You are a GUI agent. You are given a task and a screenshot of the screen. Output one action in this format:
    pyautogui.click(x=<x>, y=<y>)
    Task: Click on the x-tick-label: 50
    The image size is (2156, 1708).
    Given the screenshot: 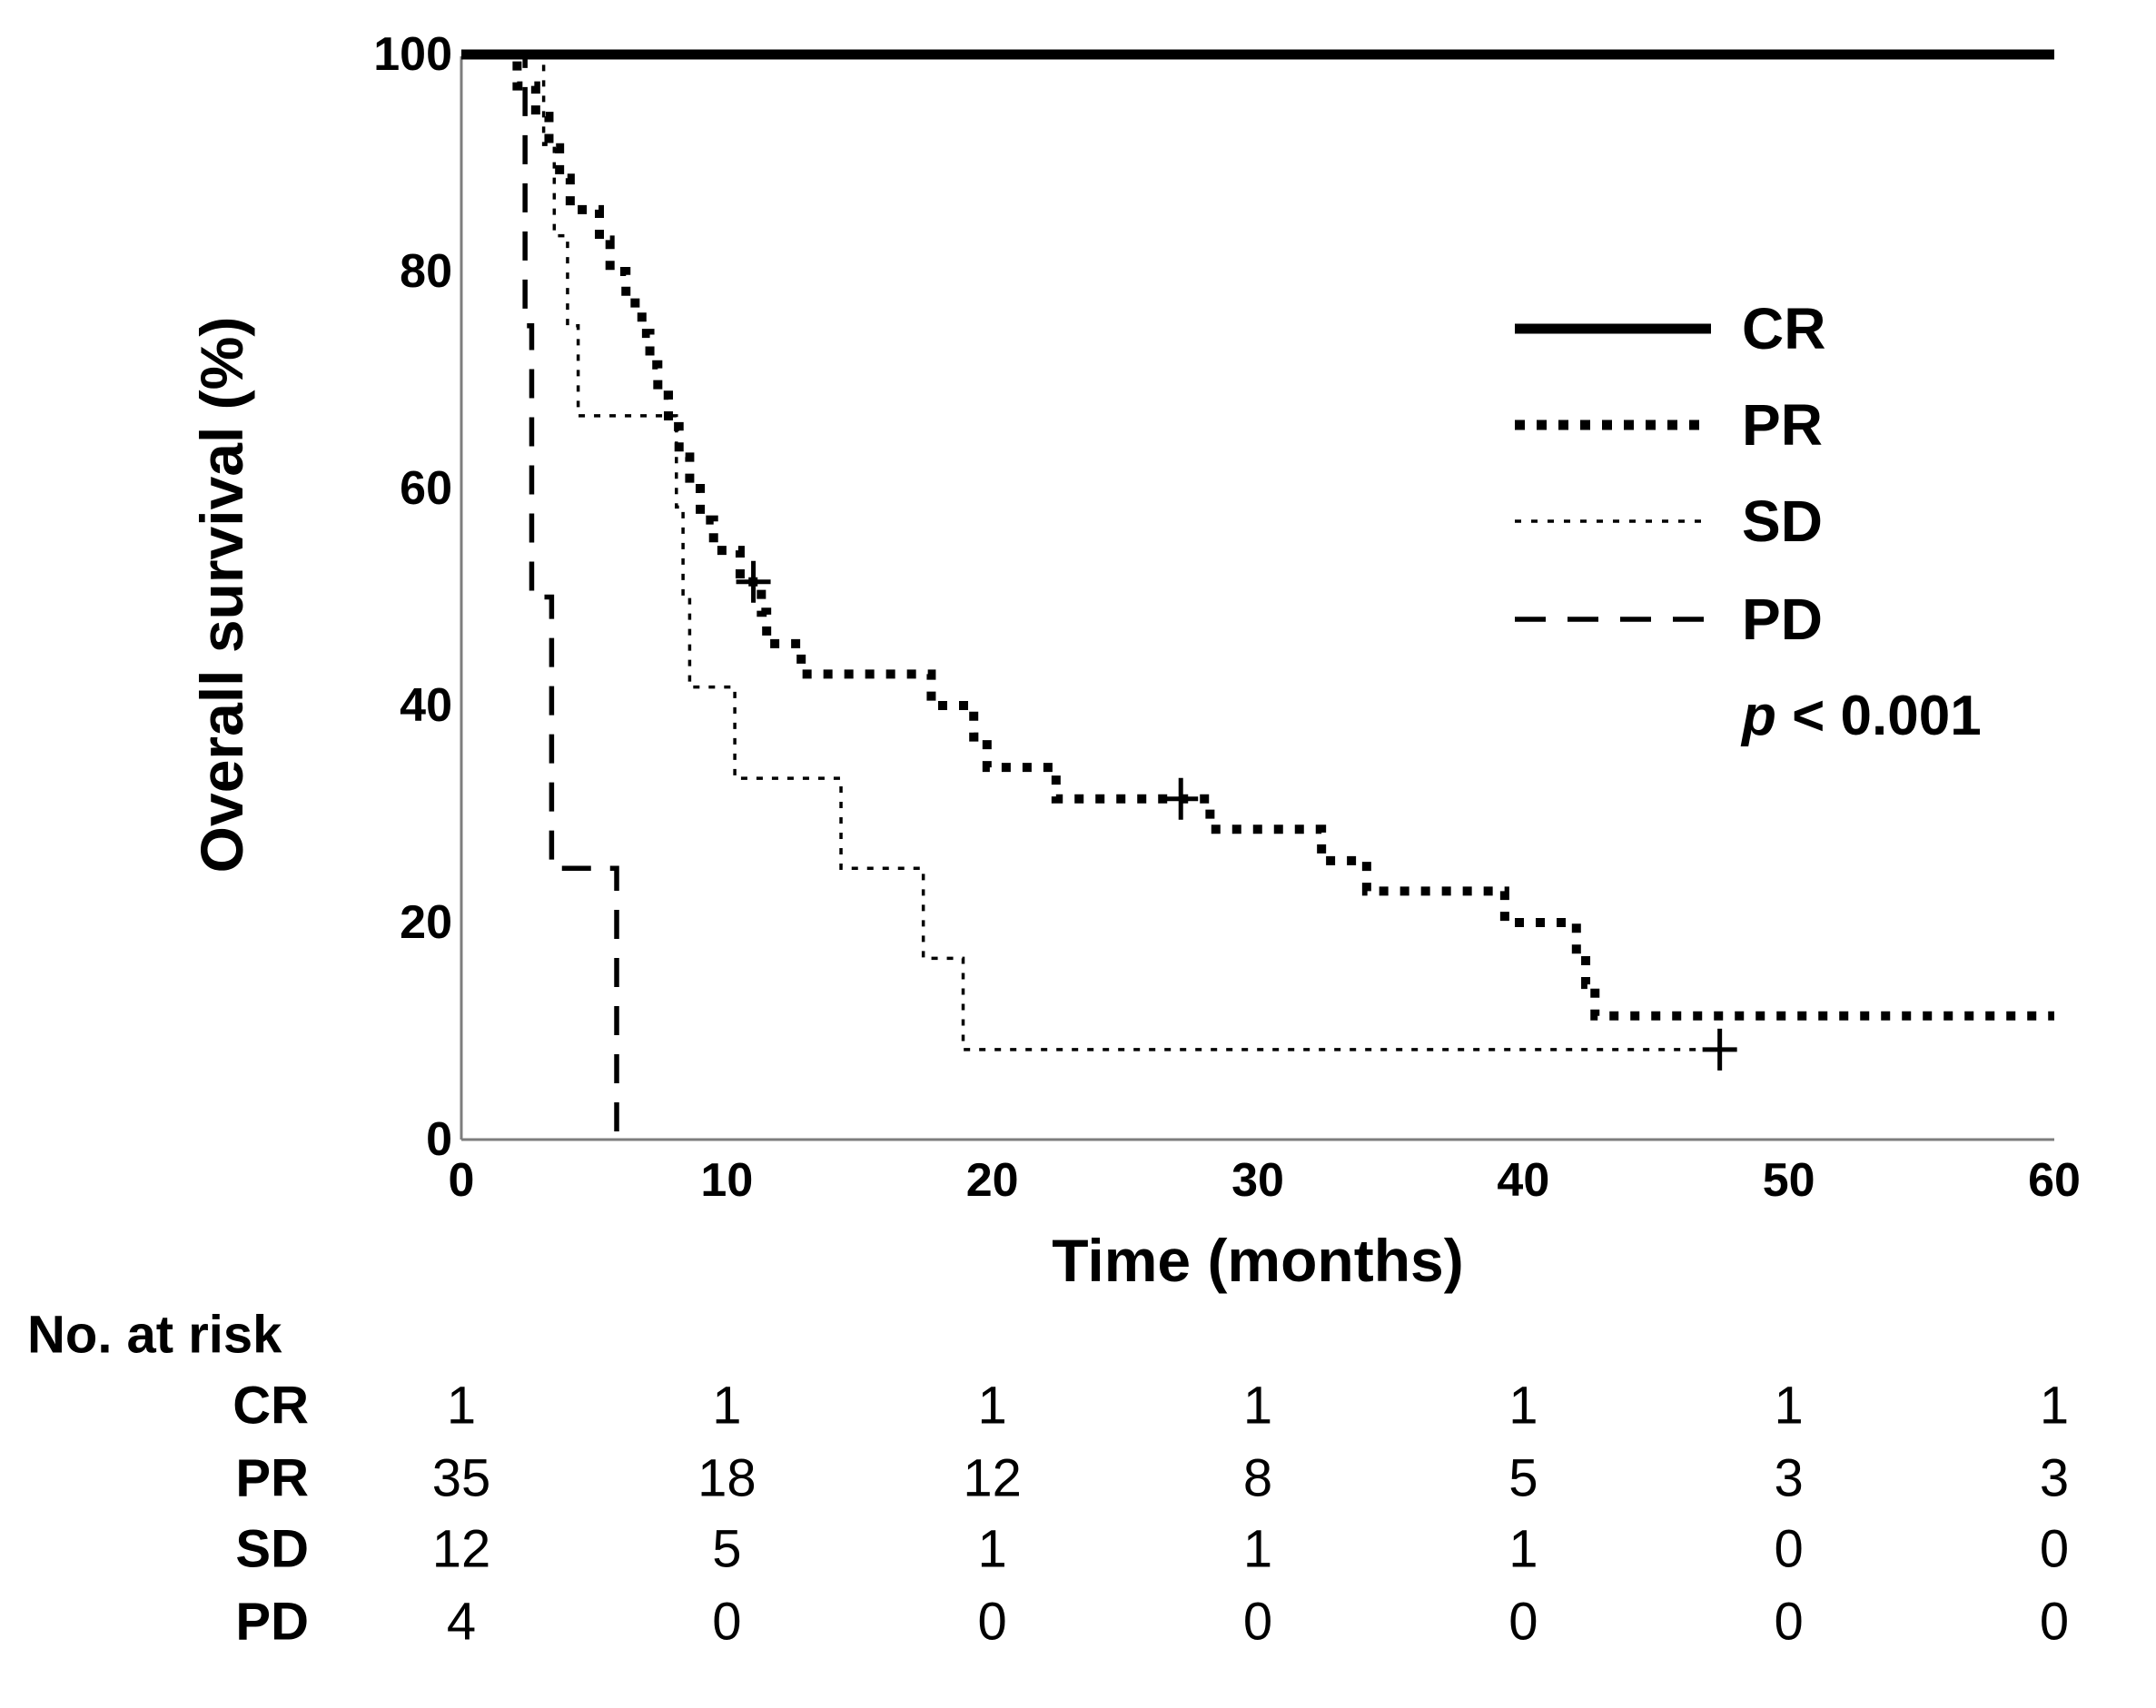 What is the action you would take?
    pyautogui.click(x=1789, y=1180)
    